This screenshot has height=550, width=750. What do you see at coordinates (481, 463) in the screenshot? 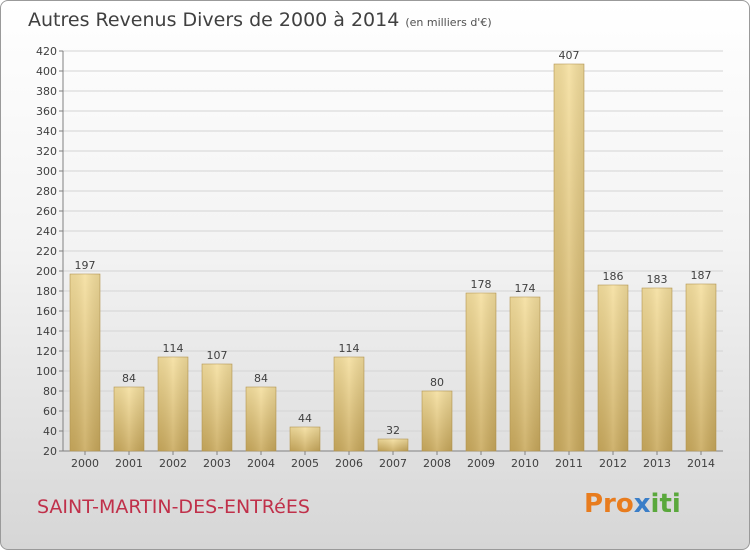
I see `x-tick-label: 2009` at bounding box center [481, 463].